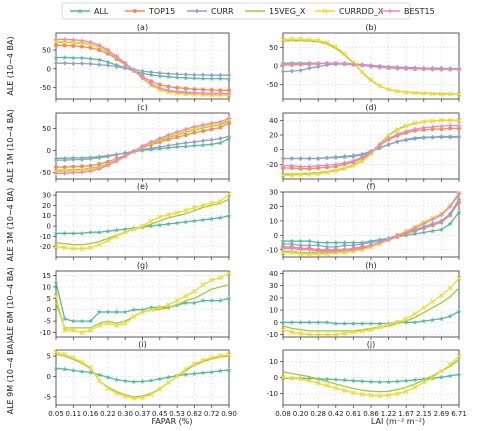  Describe the element at coordinates (273, 193) in the screenshot. I see `y-tick-label: 30` at that location.